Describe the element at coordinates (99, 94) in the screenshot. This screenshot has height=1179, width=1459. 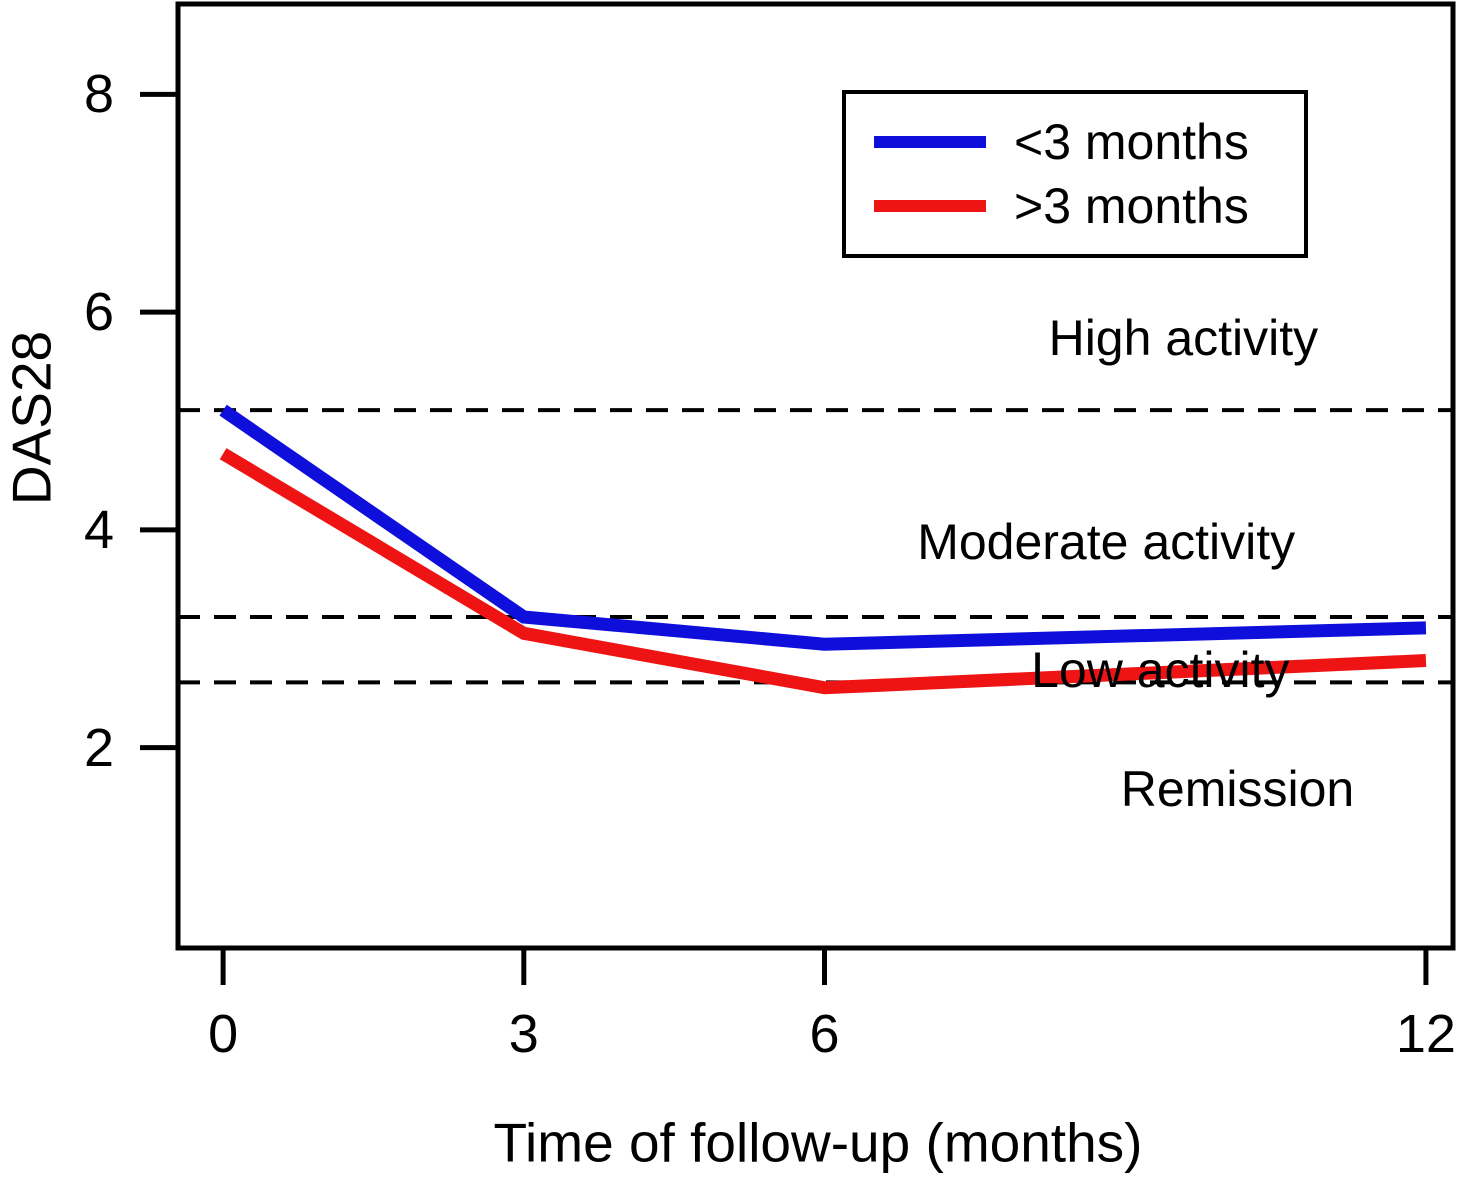
I see `y-tick-label-8: 8` at that location.